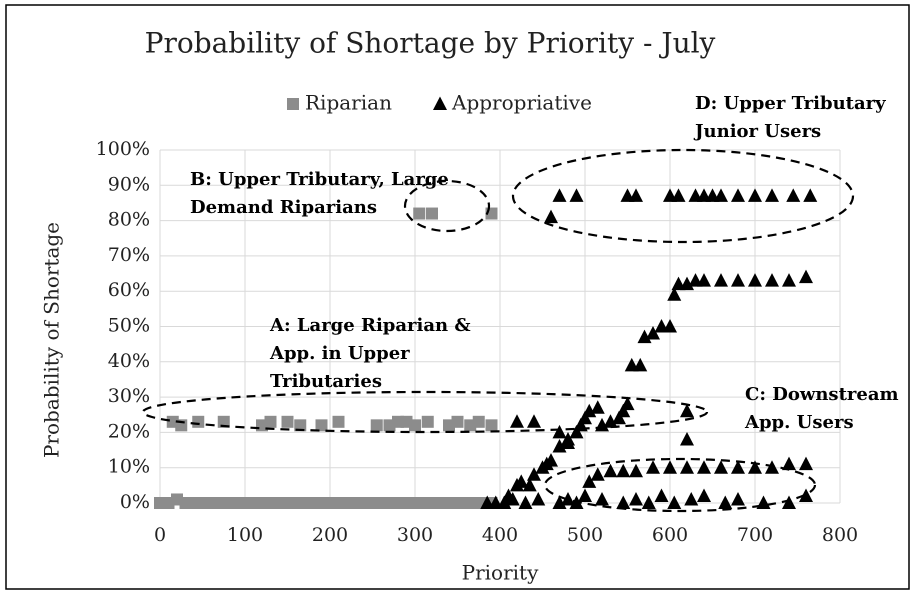  I want to click on x-tick-label: 300, so click(415, 535).